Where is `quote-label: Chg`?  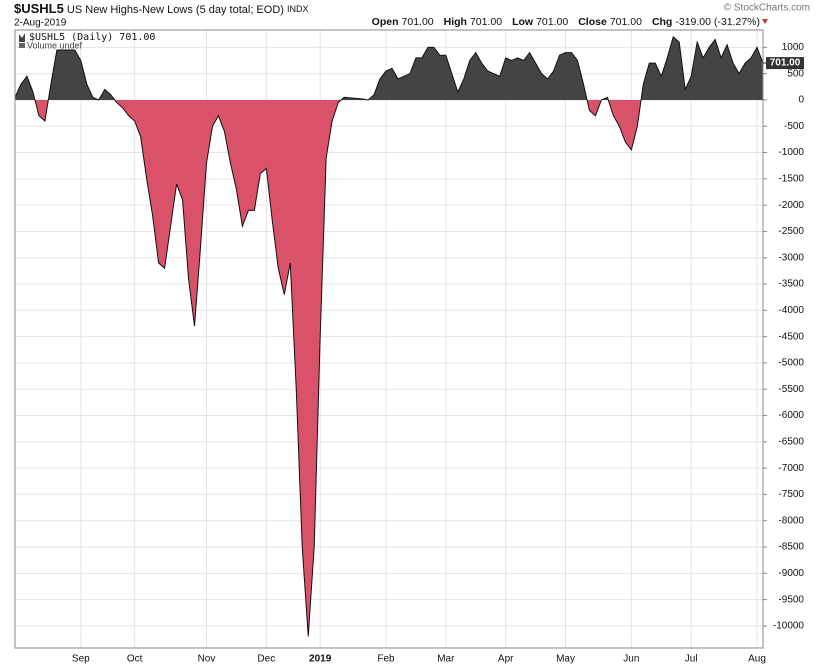
quote-label: Chg is located at coordinates (662, 22).